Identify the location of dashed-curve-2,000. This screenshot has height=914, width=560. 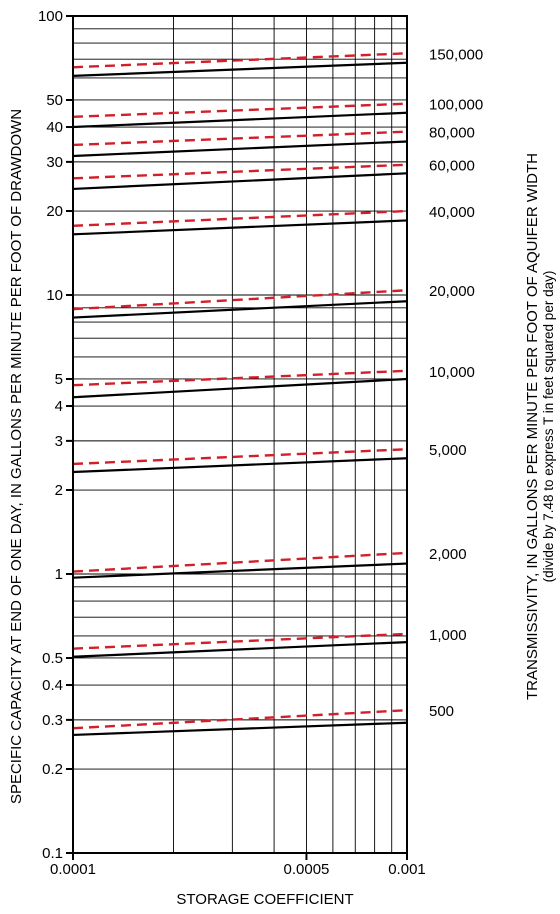
(240, 562).